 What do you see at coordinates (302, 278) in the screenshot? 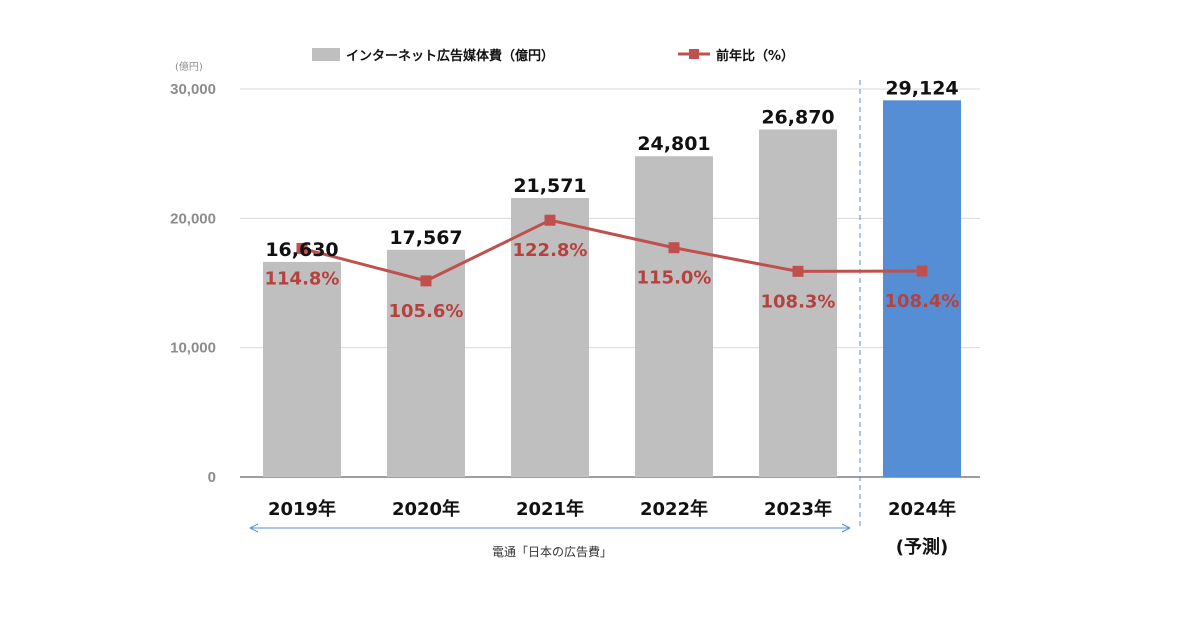
I see `yoy-value-label: 114.8%` at bounding box center [302, 278].